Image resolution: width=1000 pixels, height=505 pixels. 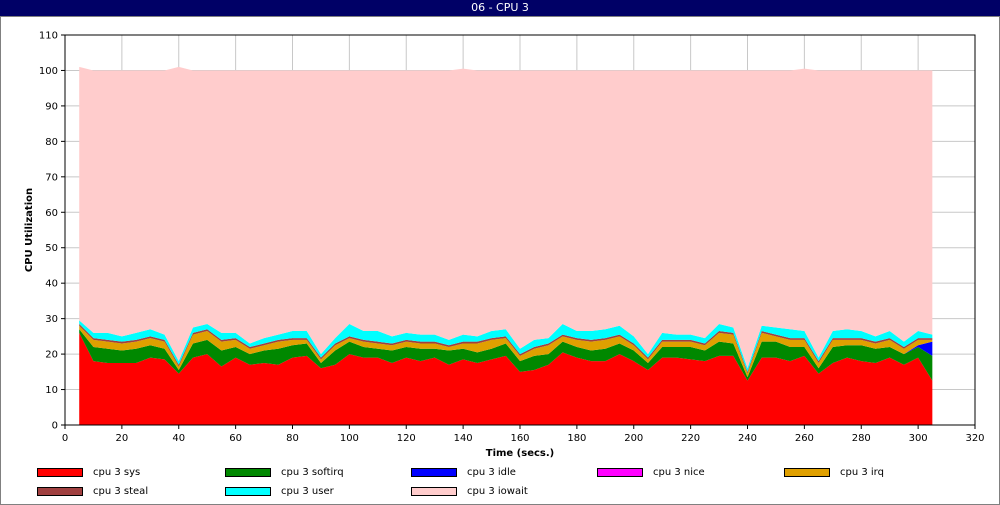 I want to click on x-tick-label: 280, so click(x=861, y=438).